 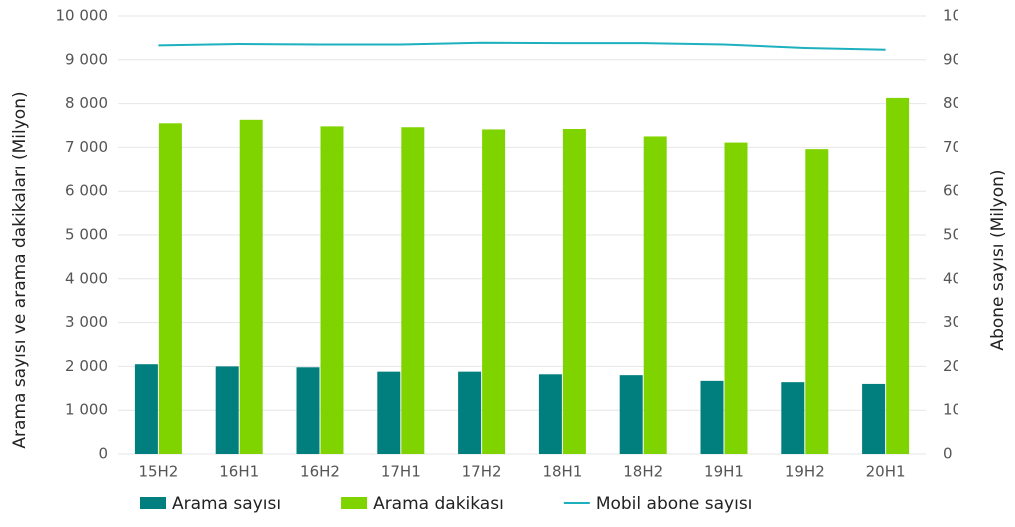 I want to click on legend-label: Arama dakikası, so click(x=438, y=504).